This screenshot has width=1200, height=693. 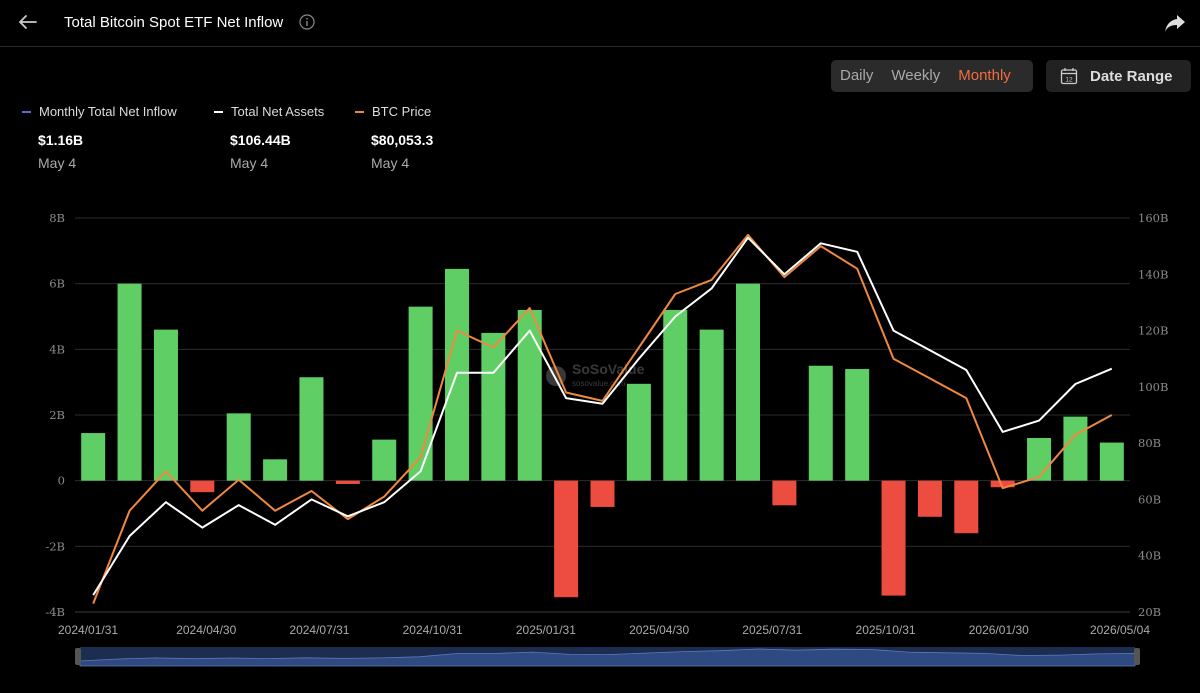 What do you see at coordinates (108, 111) in the screenshot?
I see `legend-label: Monthly Total Net Inflow` at bounding box center [108, 111].